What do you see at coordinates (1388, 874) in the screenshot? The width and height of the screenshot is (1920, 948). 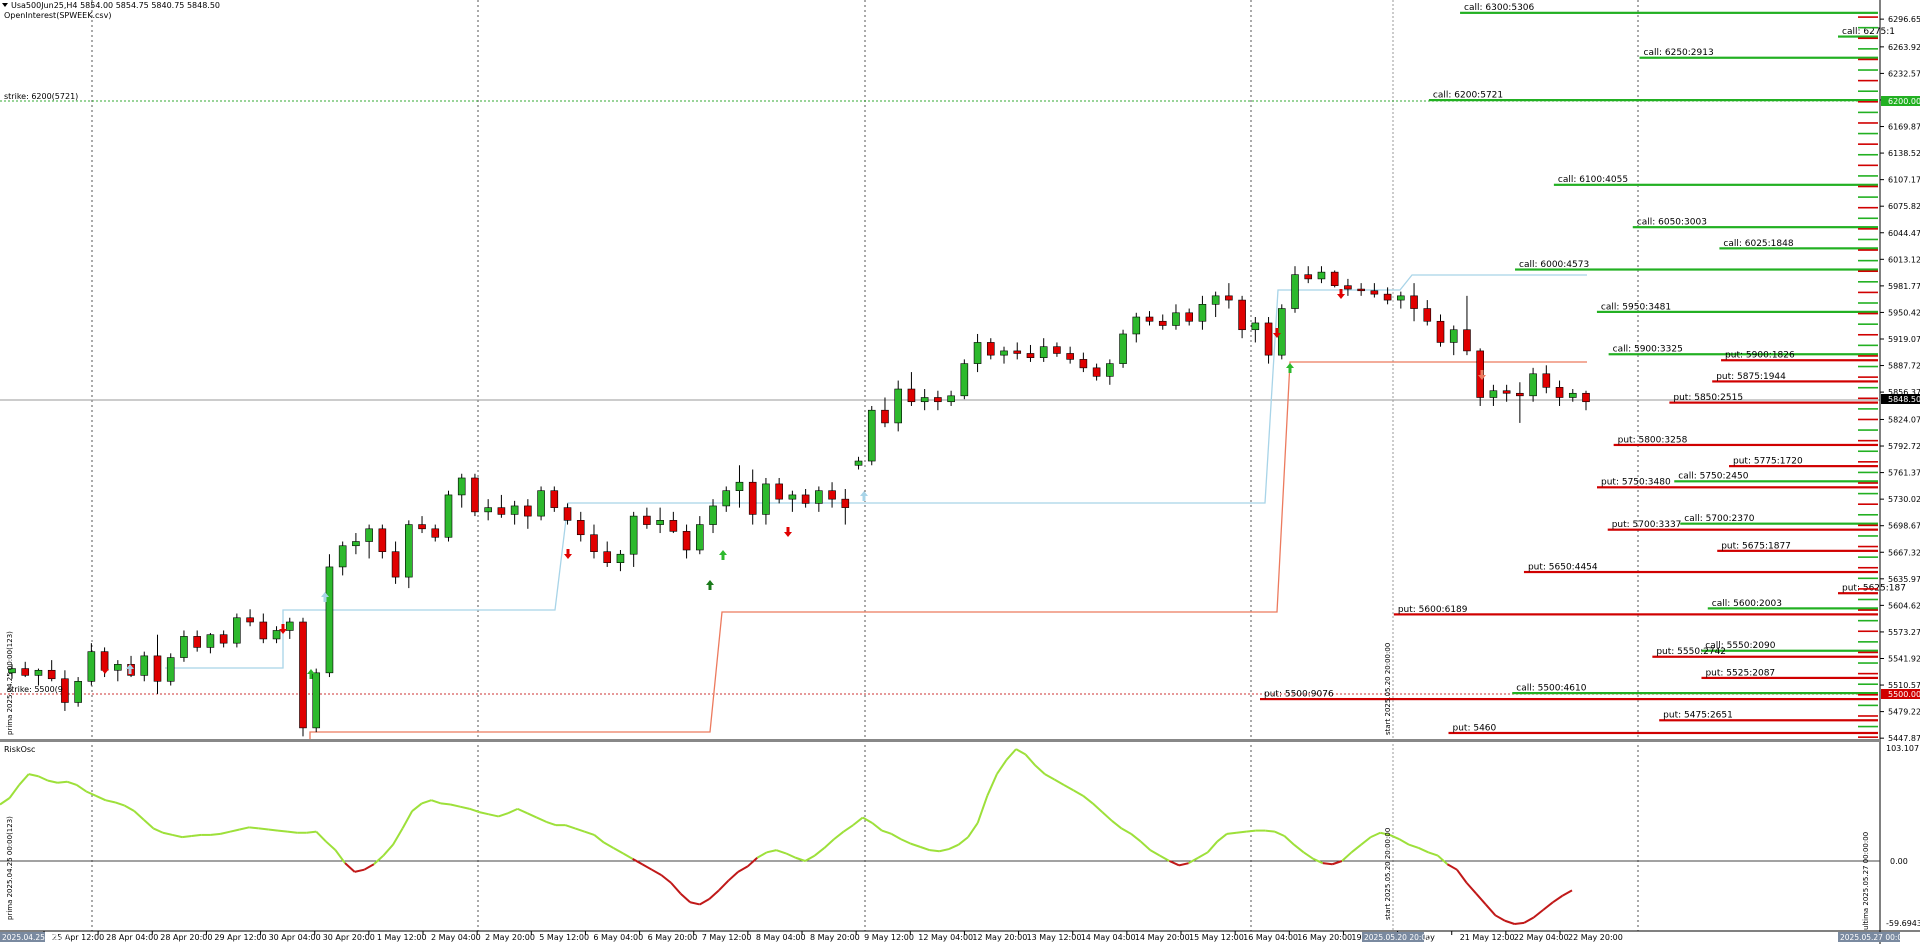 I see `start-sub-label: start 2025.05.20 20:00:00` at bounding box center [1388, 874].